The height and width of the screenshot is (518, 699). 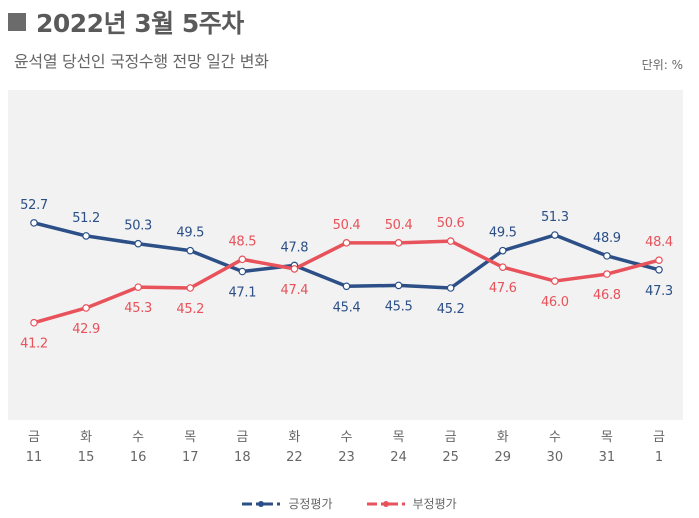 I want to click on x-tick-date: 17, so click(x=190, y=457).